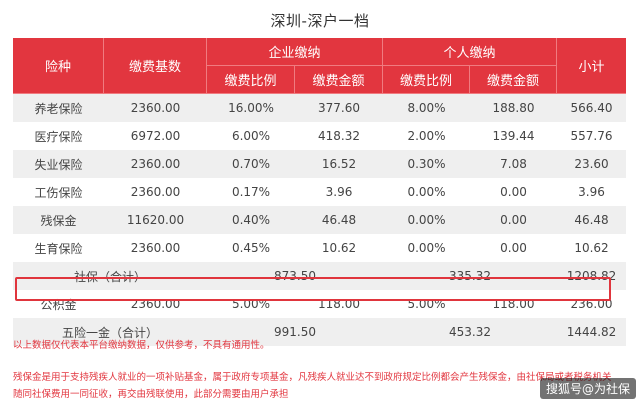 The image size is (640, 403). I want to click on header-subtotal: 小计, so click(591, 66).